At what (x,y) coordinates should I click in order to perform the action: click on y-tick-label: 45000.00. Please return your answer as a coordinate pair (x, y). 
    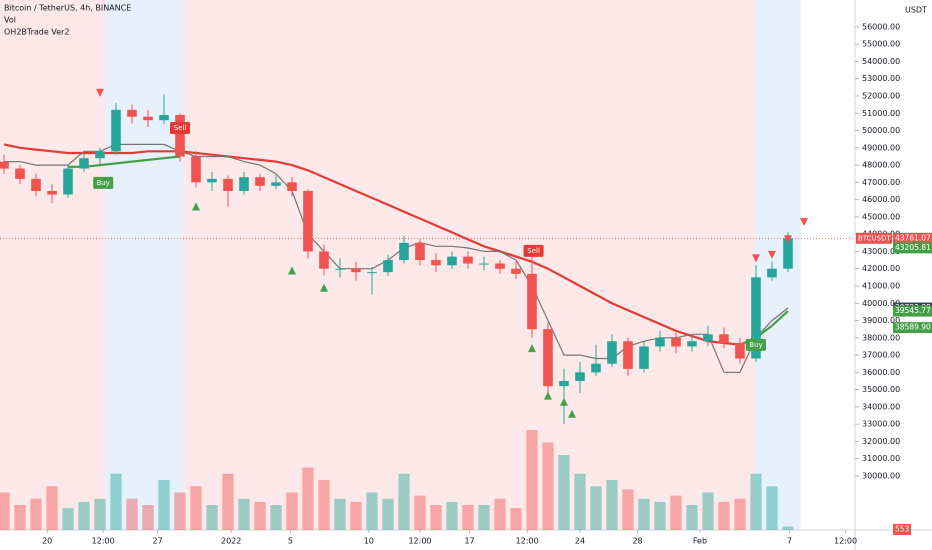
    Looking at the image, I should click on (881, 216).